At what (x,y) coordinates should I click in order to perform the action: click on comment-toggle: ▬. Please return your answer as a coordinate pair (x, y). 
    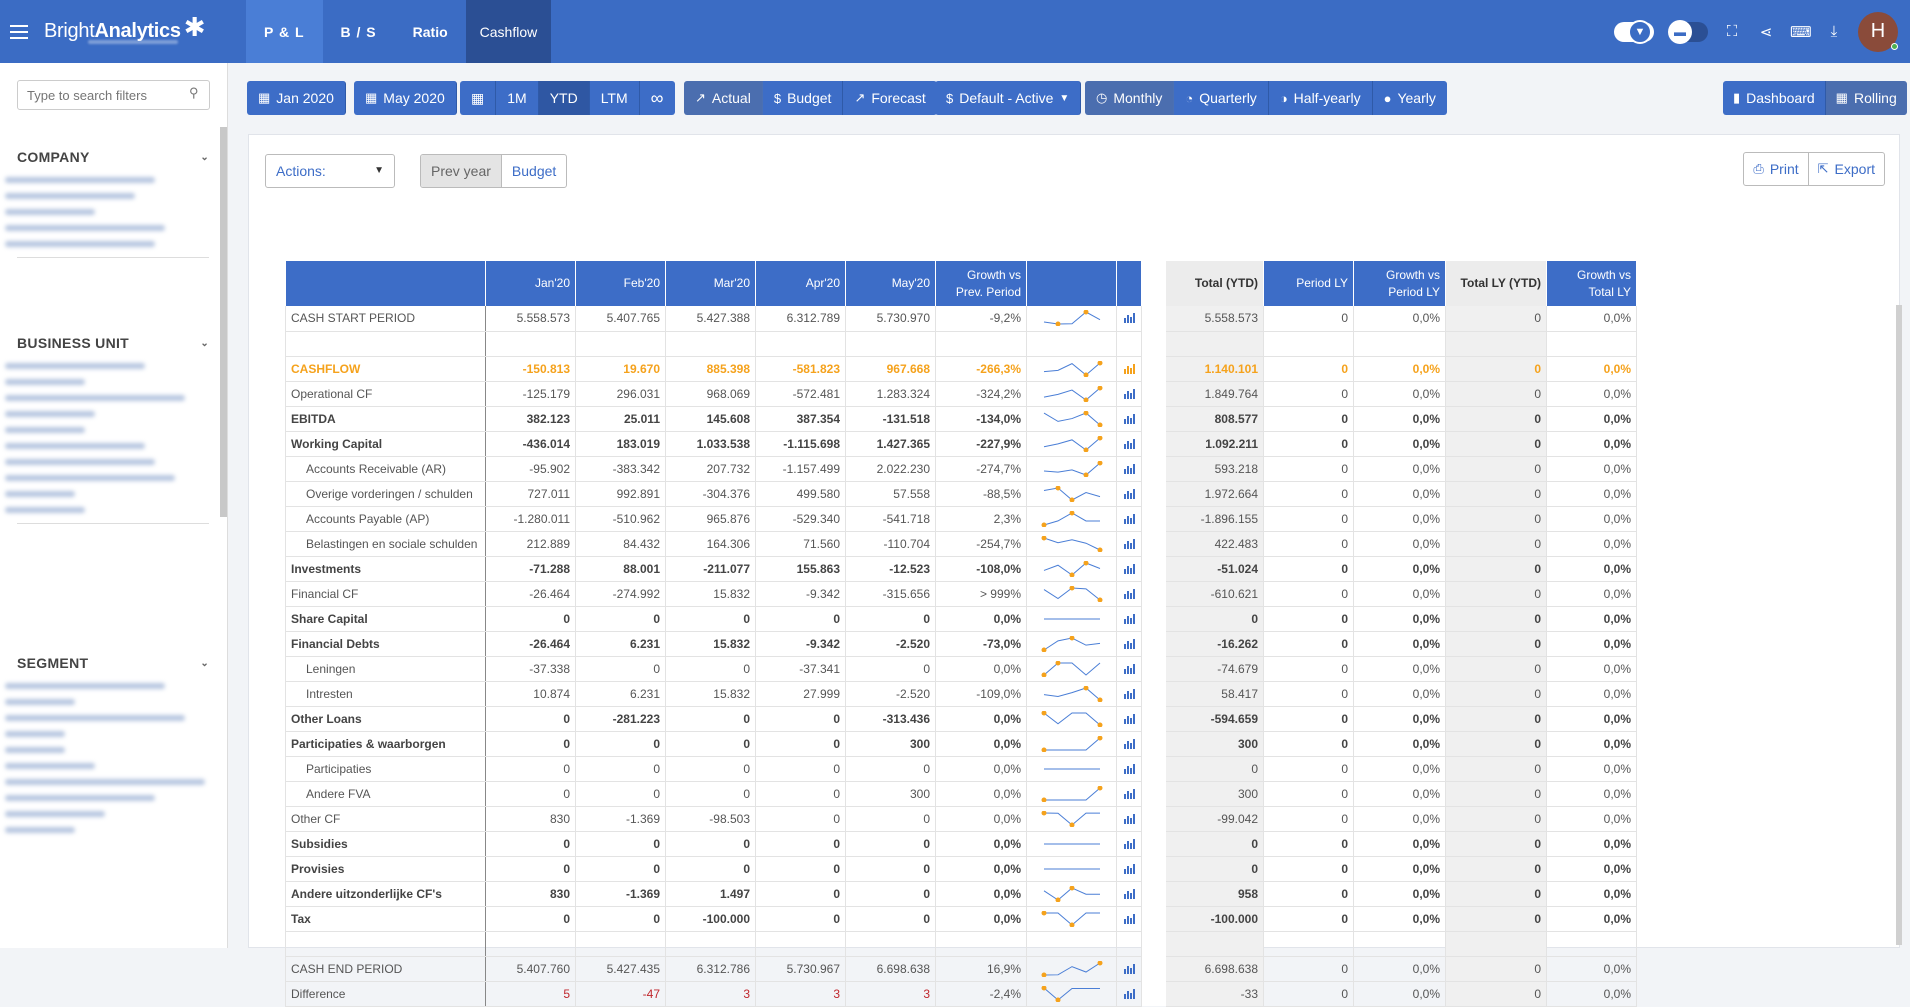
    Looking at the image, I should click on (1688, 31).